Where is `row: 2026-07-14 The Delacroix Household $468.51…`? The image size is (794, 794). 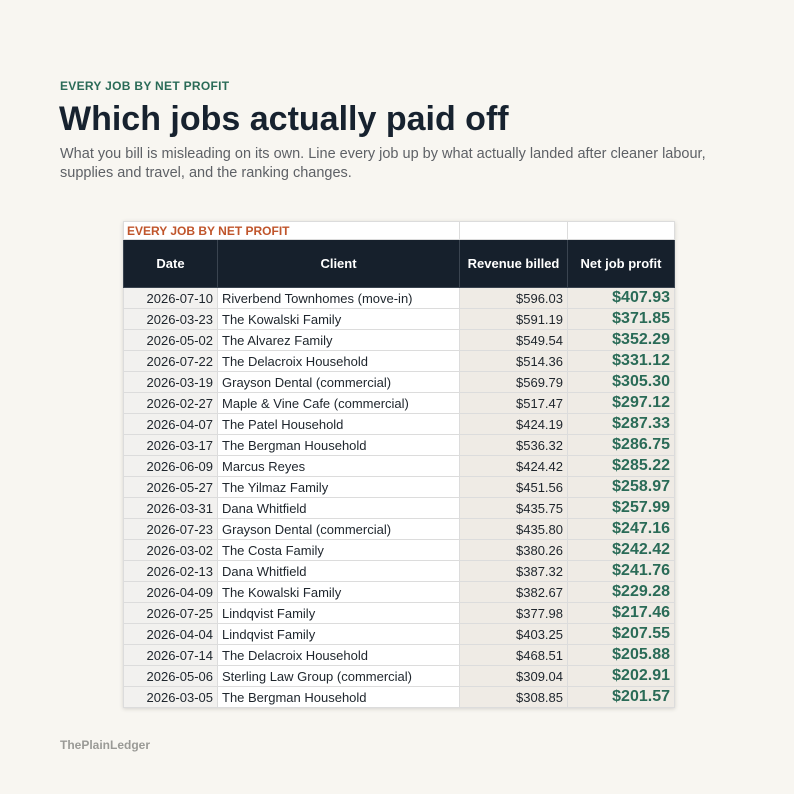
row: 2026-07-14 The Delacroix Household $468.51… is located at coordinates (399, 655).